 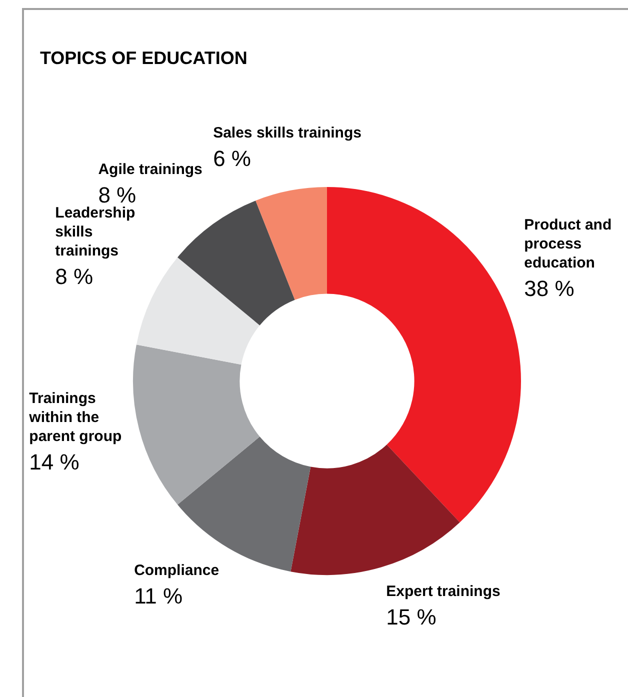 What do you see at coordinates (443, 591) in the screenshot?
I see `slice-label: Expert trainings` at bounding box center [443, 591].